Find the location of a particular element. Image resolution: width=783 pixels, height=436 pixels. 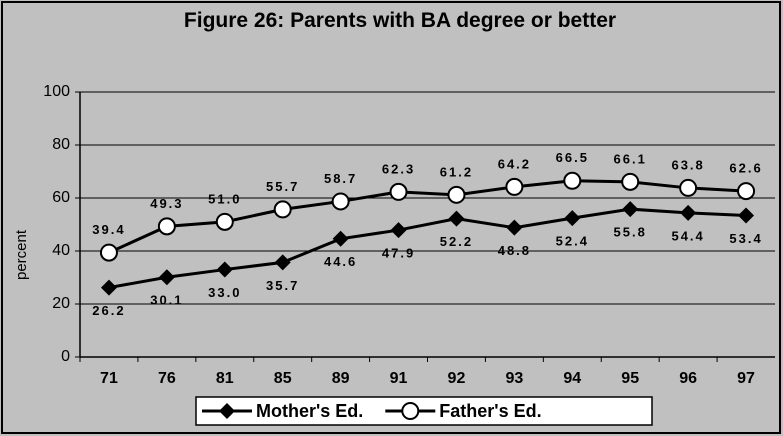

series-line is located at coordinates (427, 216).